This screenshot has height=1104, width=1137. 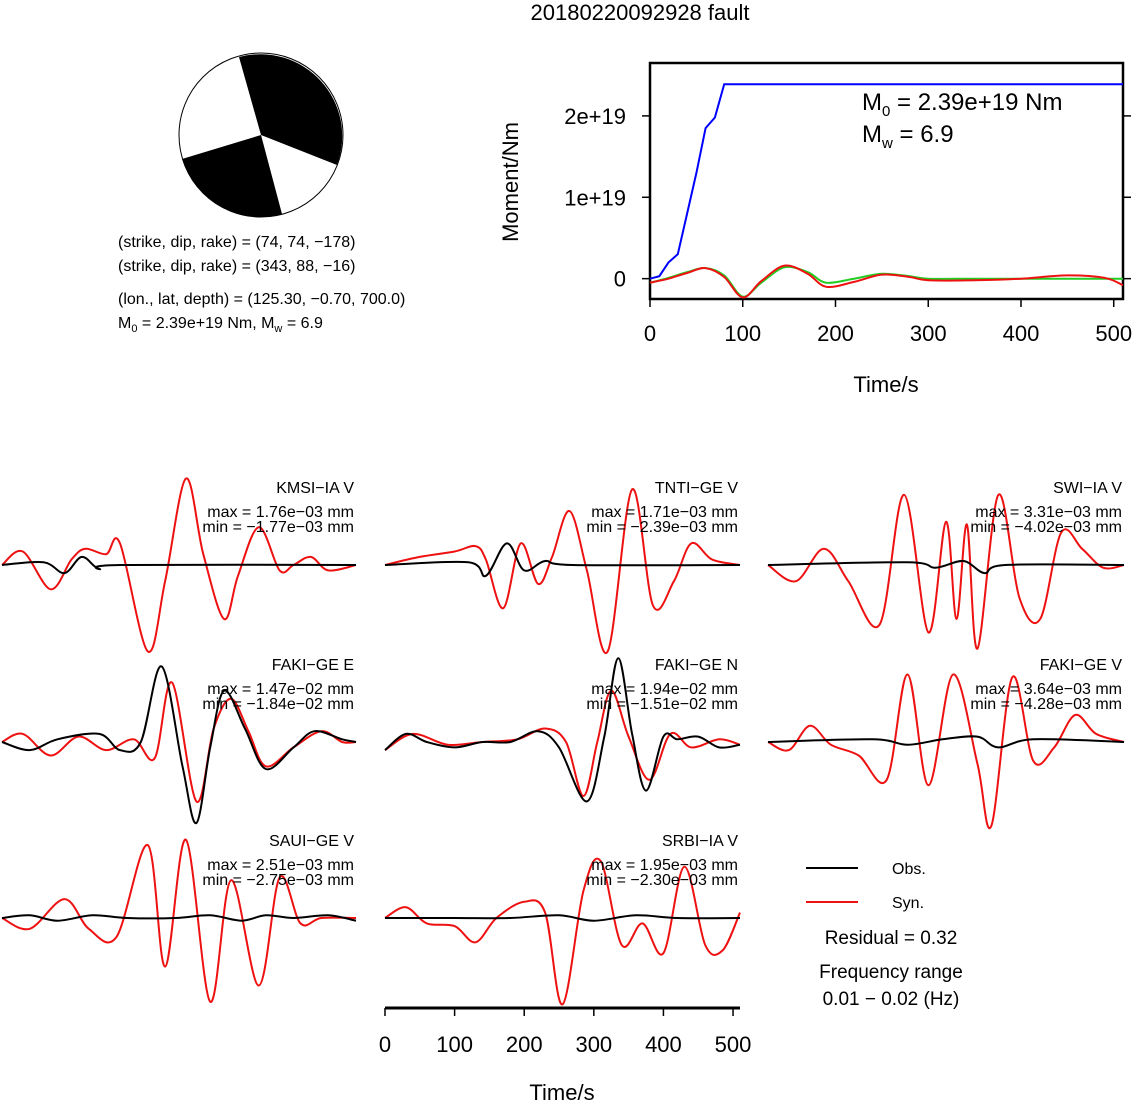 What do you see at coordinates (593, 1044) in the screenshot?
I see `waveform-x-tick-label: 300` at bounding box center [593, 1044].